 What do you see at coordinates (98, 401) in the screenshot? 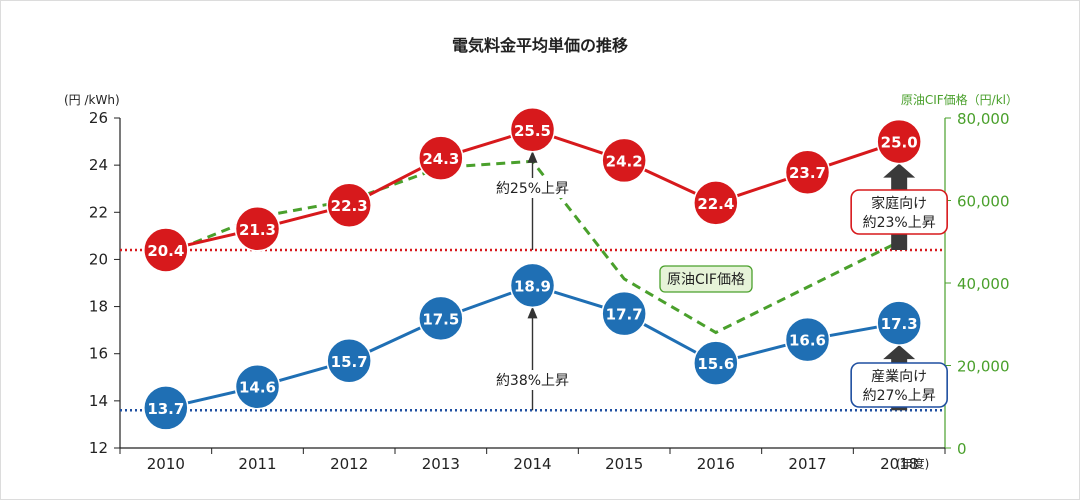
I see `left-tick-label: 14` at bounding box center [98, 401].